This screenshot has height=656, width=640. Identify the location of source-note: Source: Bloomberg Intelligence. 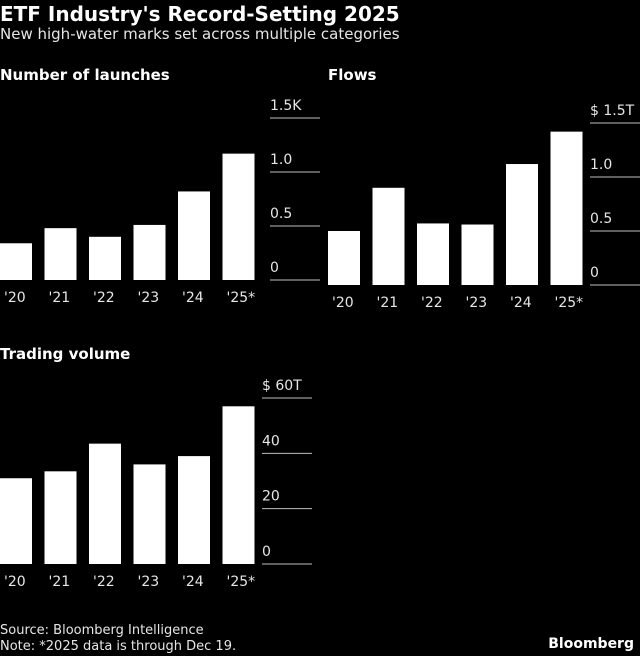
(102, 630).